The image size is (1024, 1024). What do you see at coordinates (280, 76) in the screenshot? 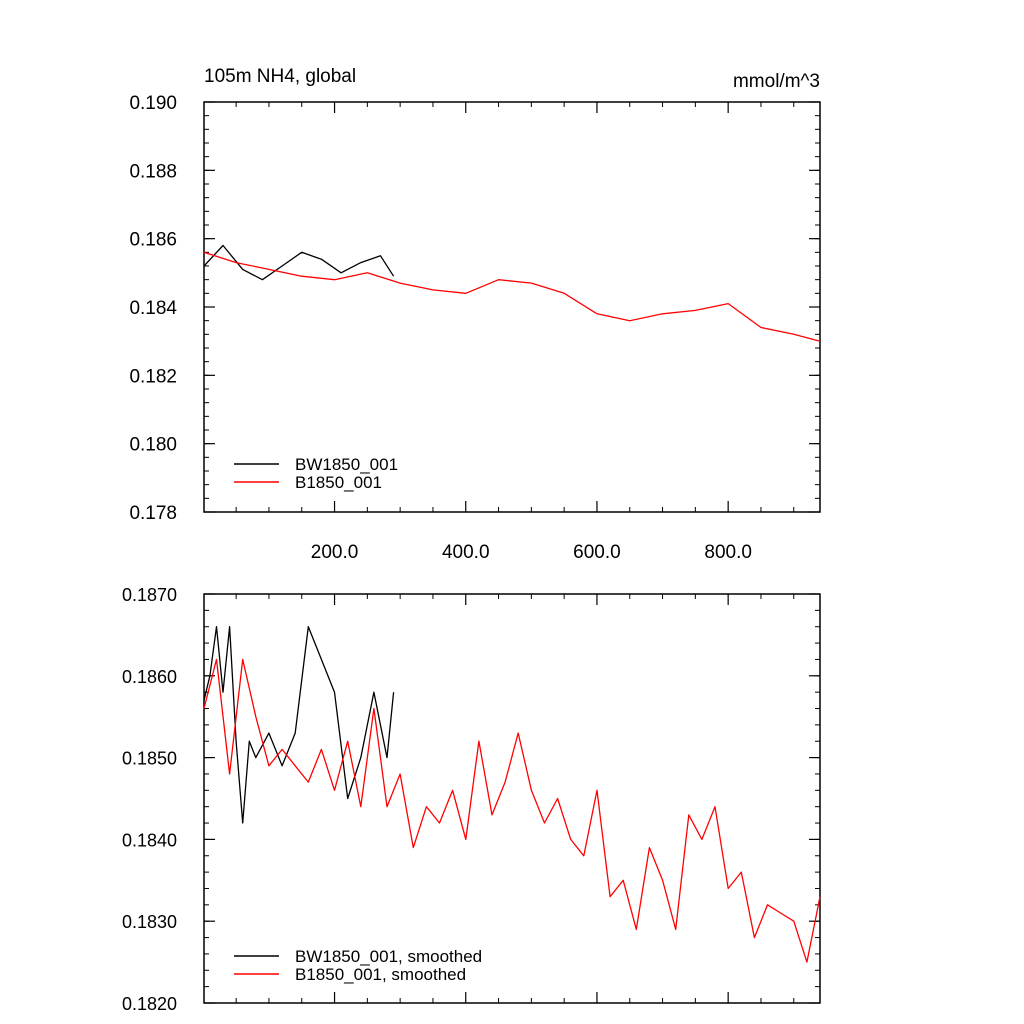
I see `chart-title: 105m NH4, global` at bounding box center [280, 76].